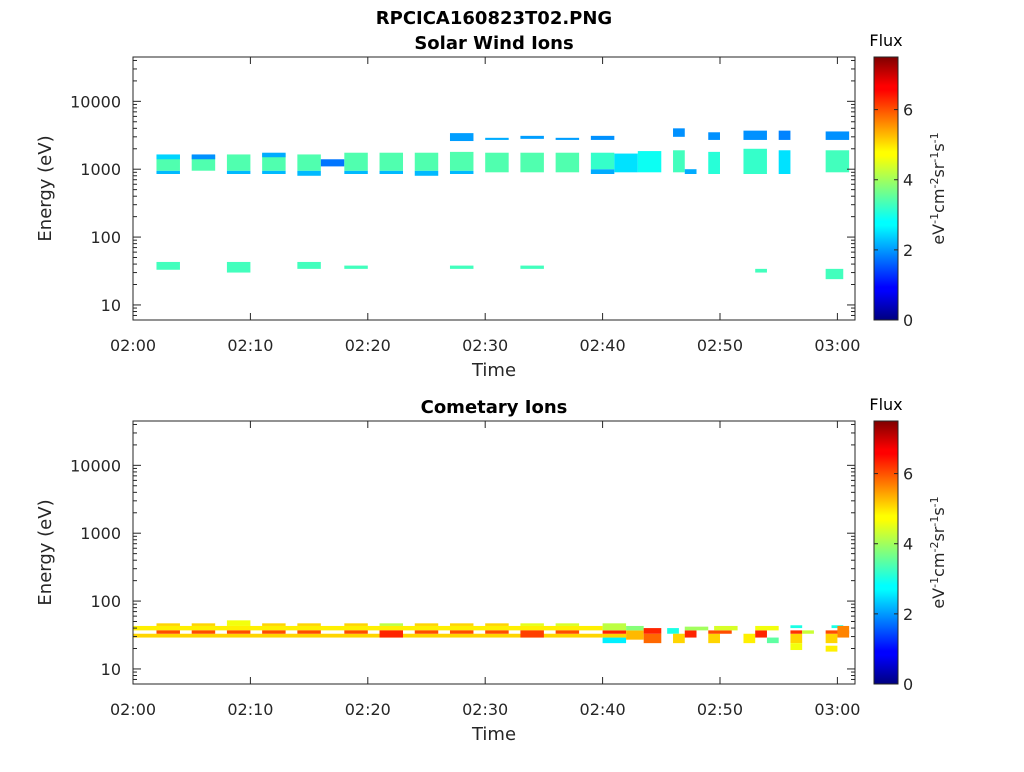 This screenshot has width=1024, height=772. Describe the element at coordinates (837, 345) in the screenshot. I see `x-tick-label: 03:00` at that location.